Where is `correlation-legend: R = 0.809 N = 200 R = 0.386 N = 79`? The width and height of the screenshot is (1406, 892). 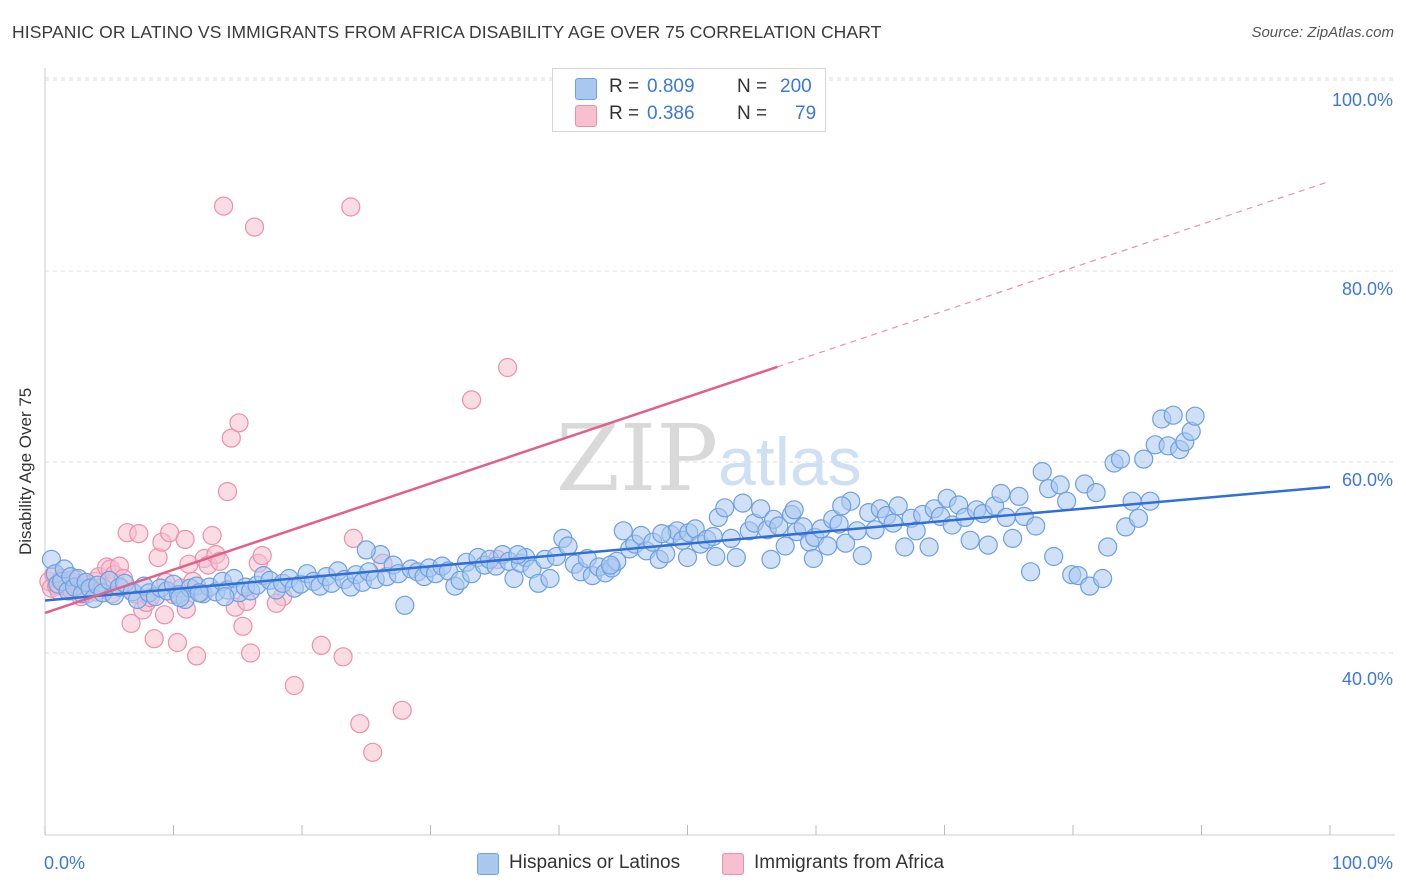 correlation-legend: R = 0.809 N = 200 R = 0.386 N = 79 is located at coordinates (689, 100).